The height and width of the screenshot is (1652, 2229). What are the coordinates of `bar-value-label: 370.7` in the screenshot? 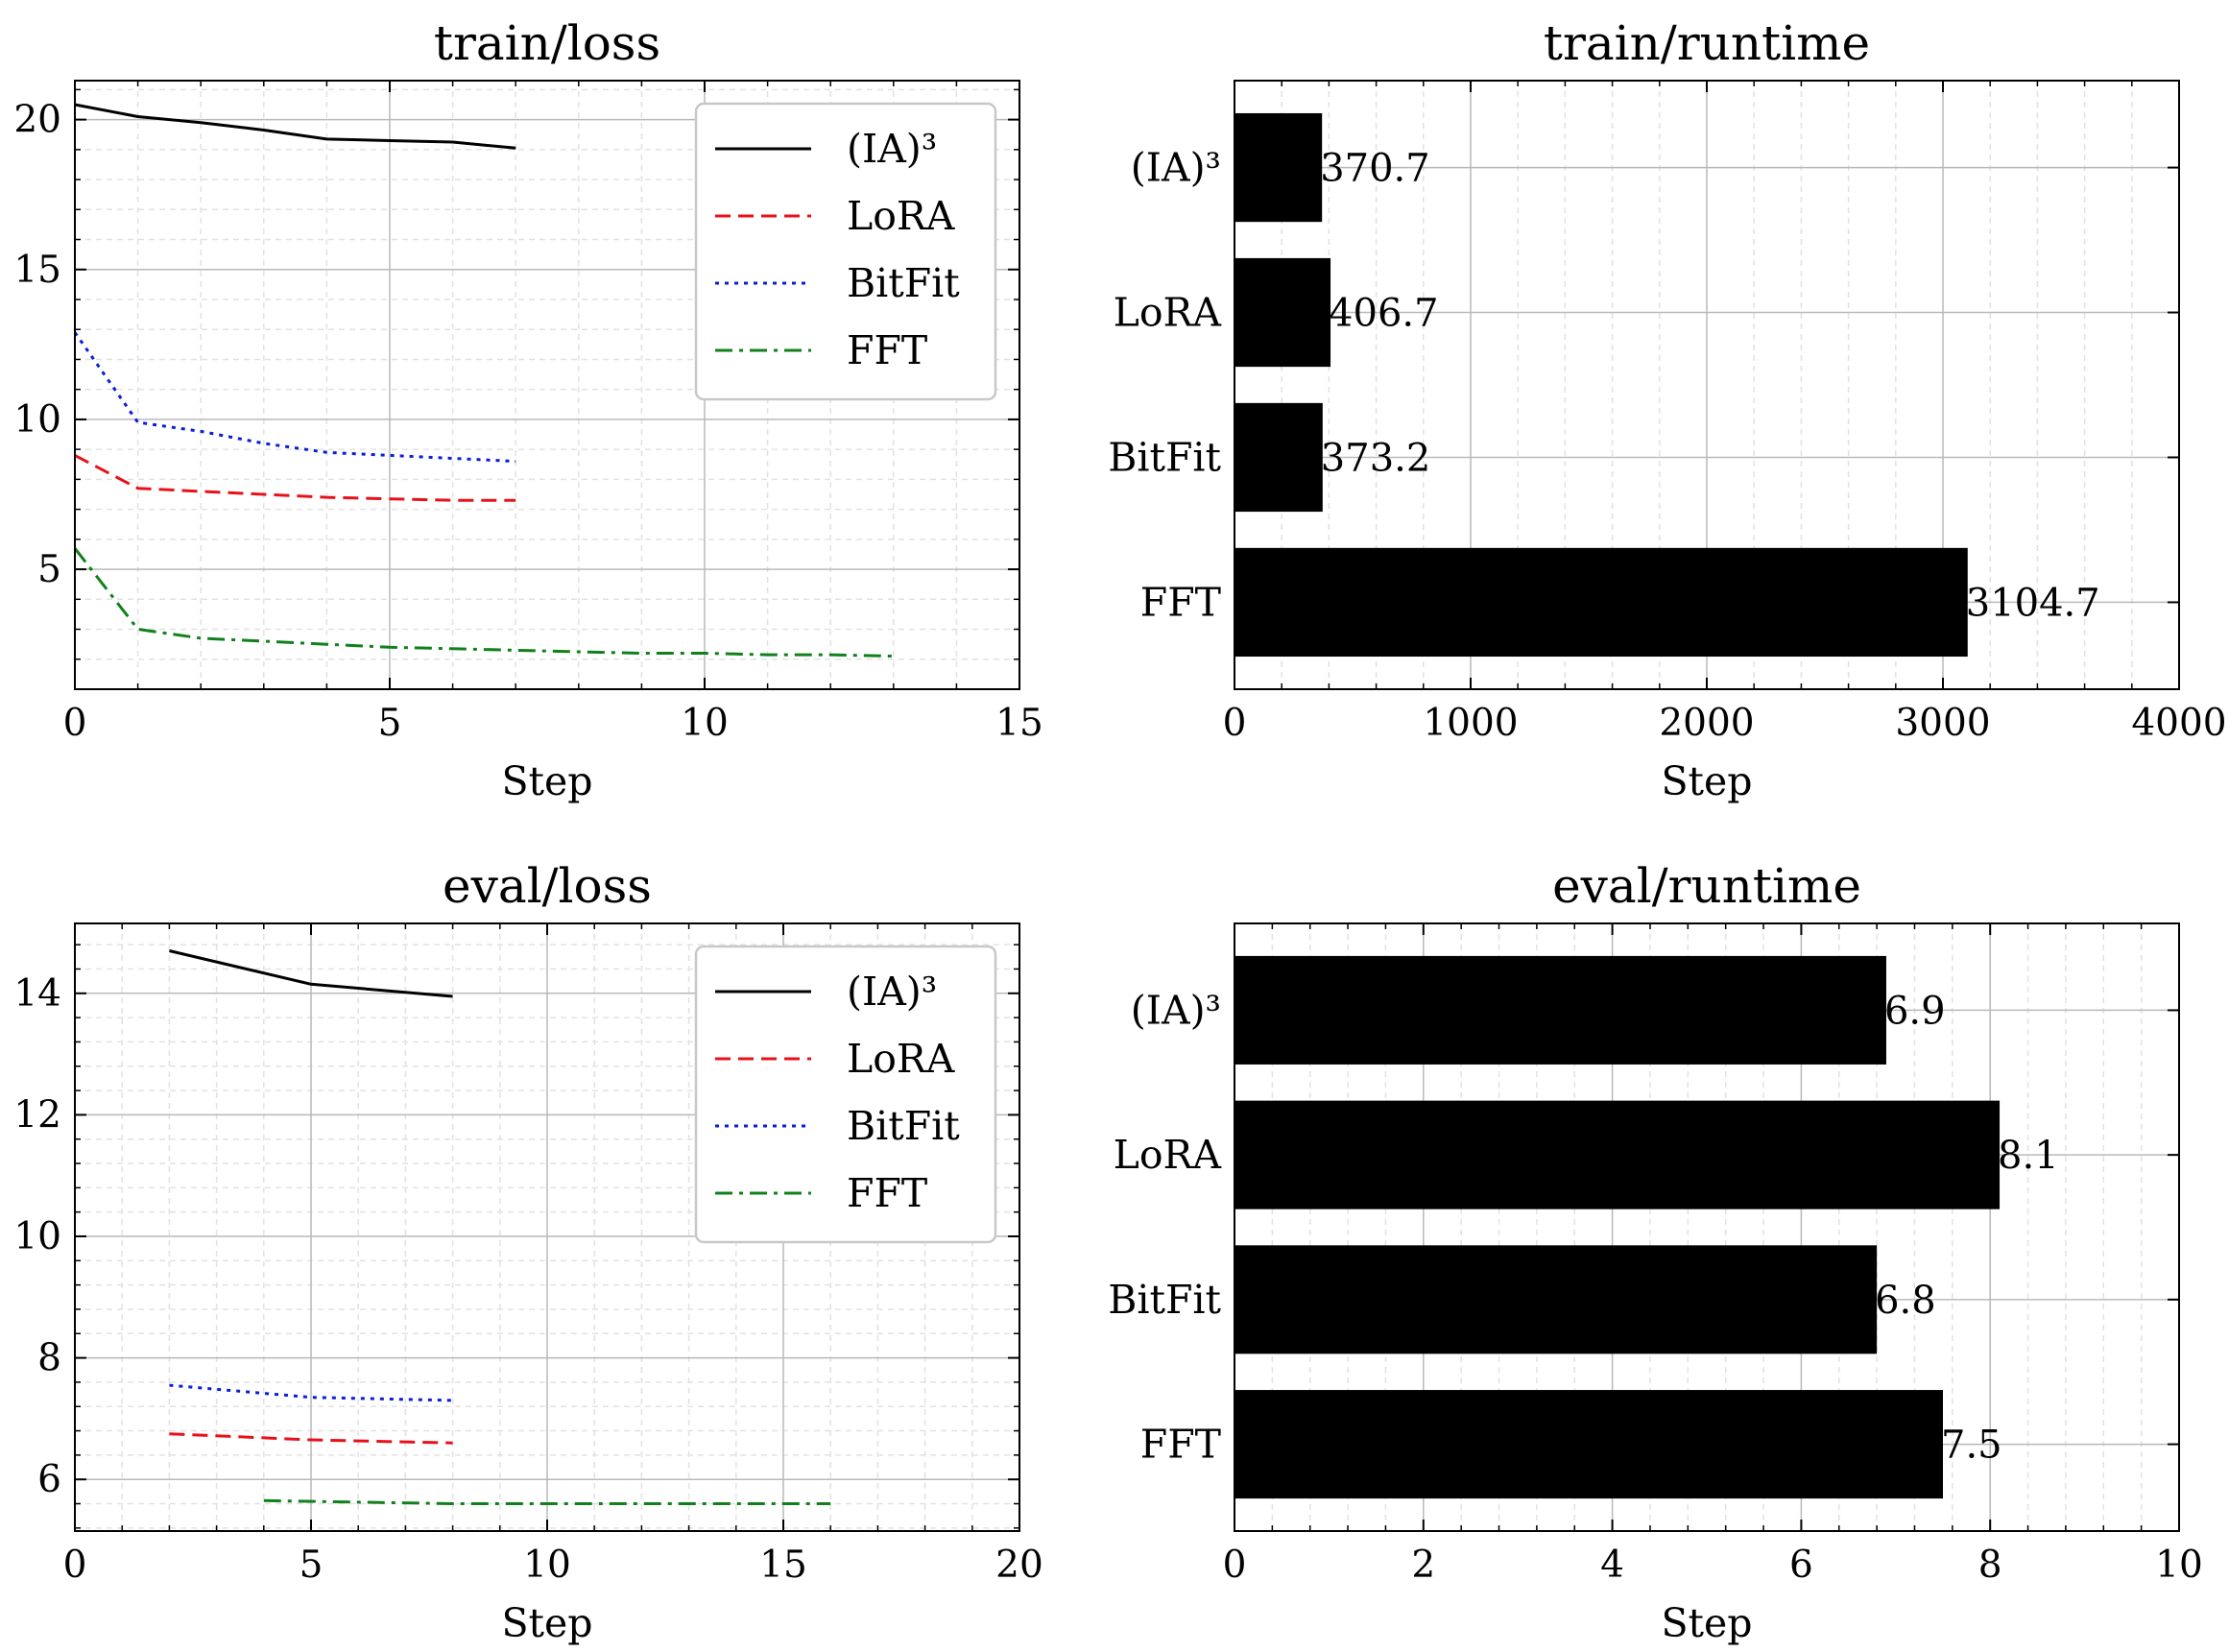 It's located at (1375, 169).